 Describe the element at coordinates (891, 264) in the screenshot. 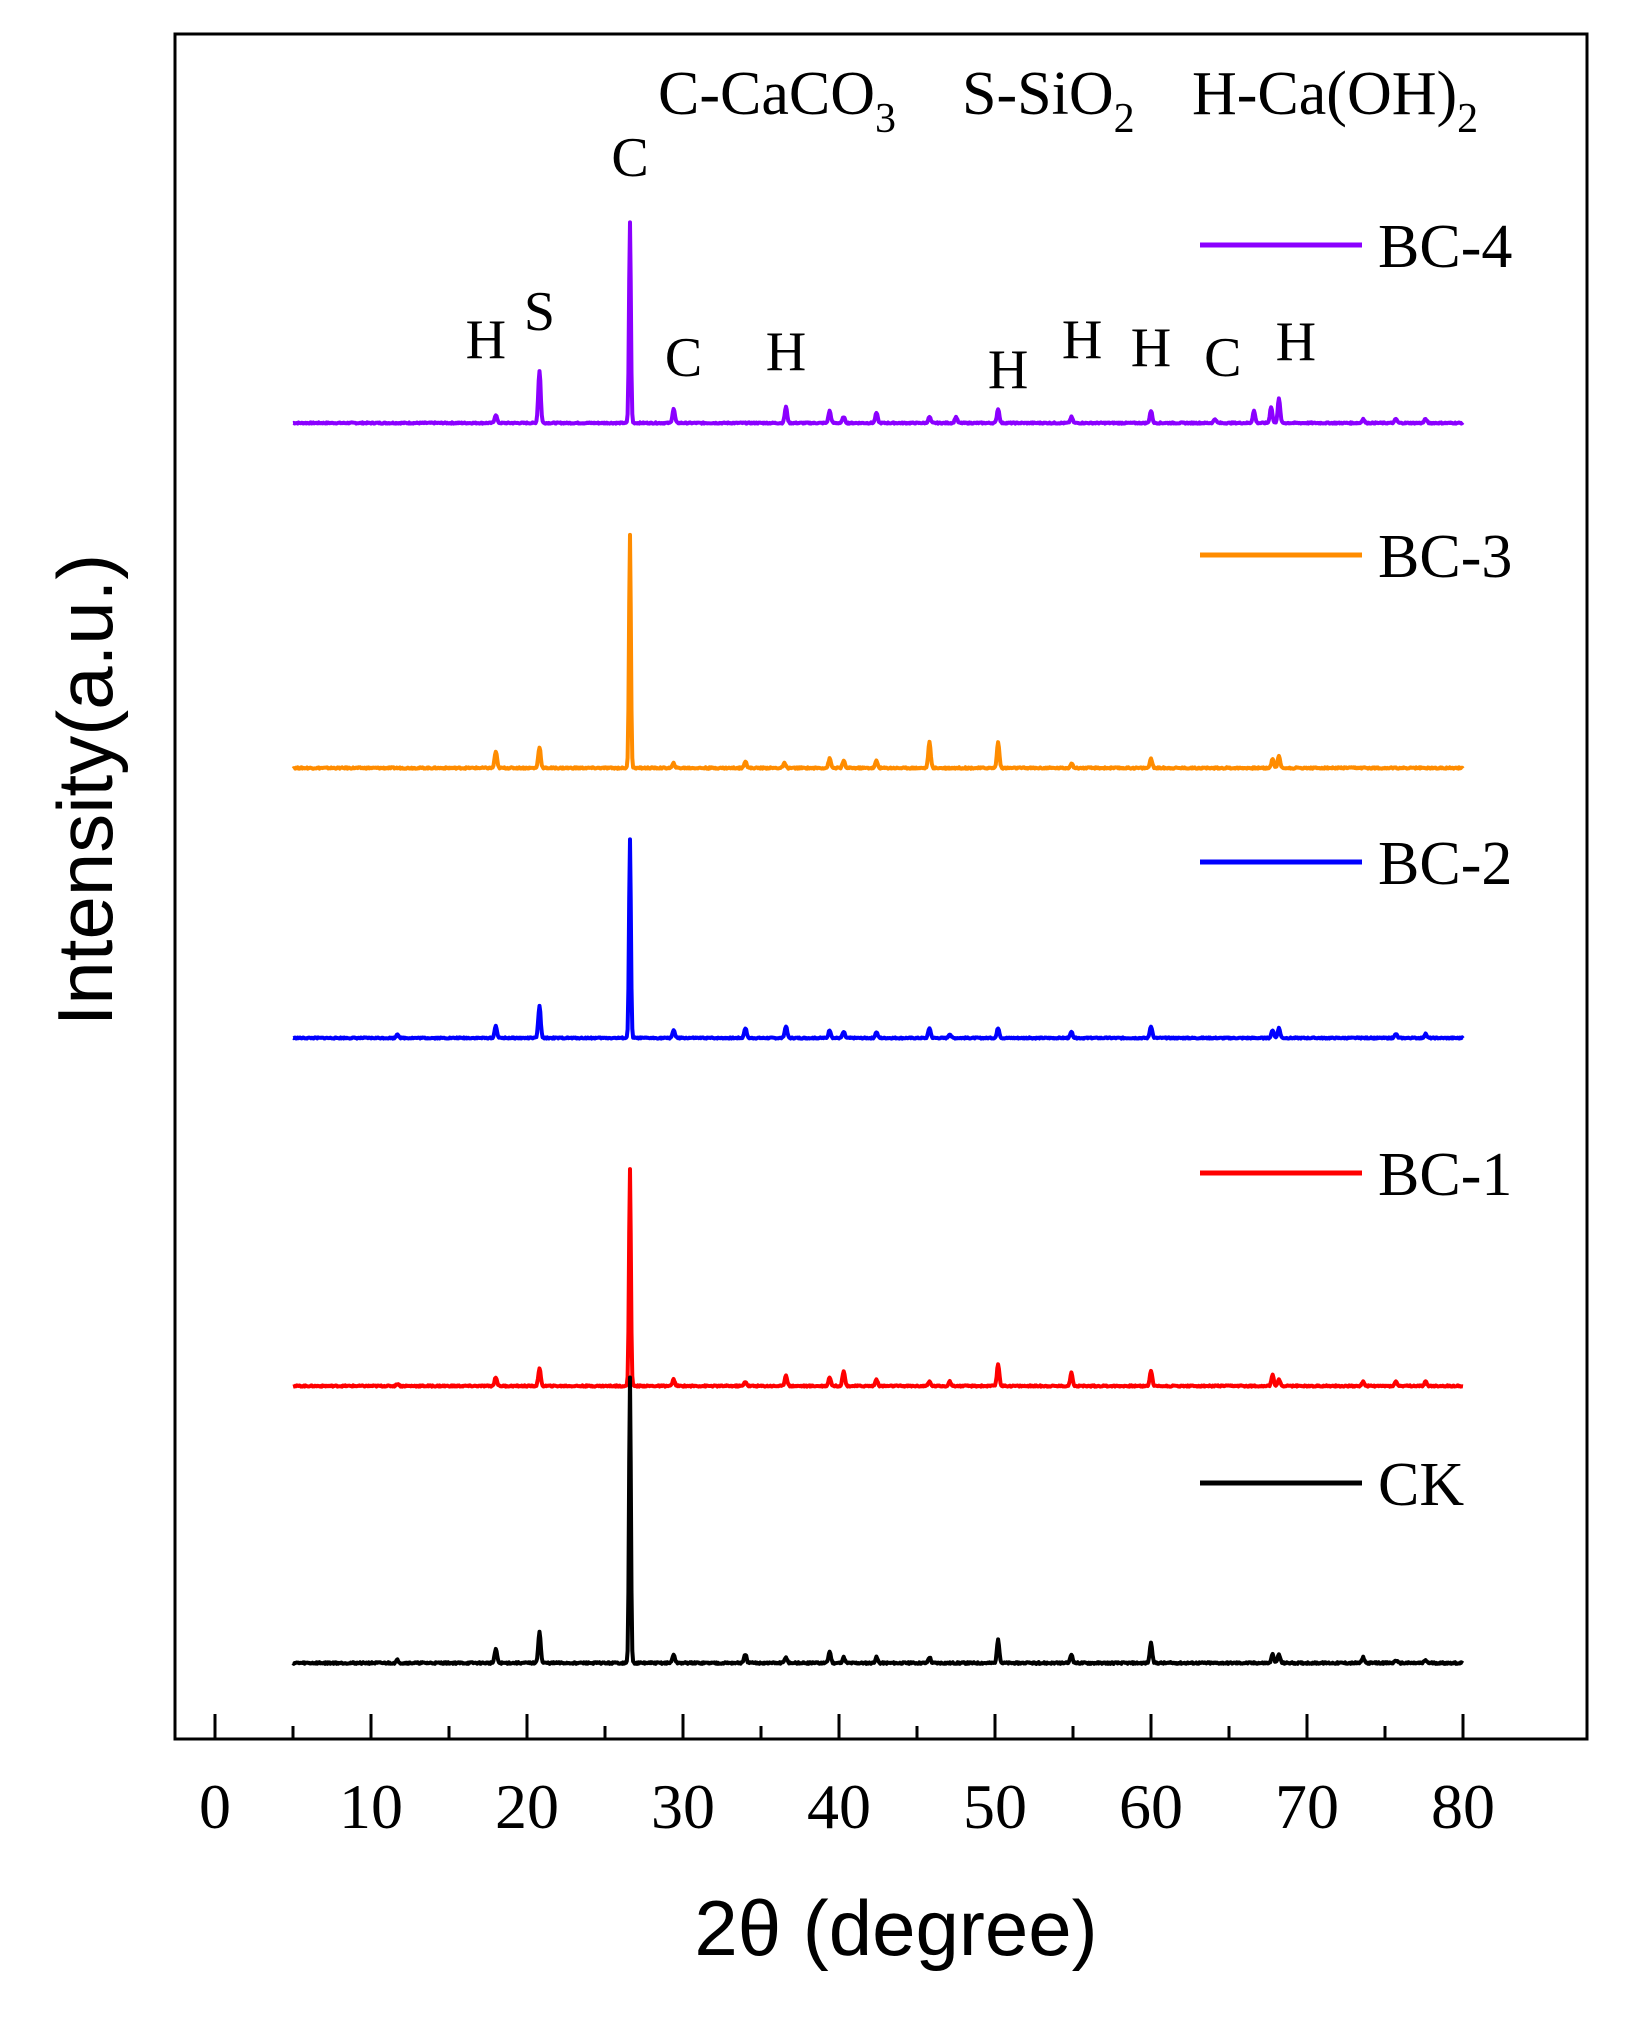

I see `peak-annotations: CH SC H H H H C H` at that location.